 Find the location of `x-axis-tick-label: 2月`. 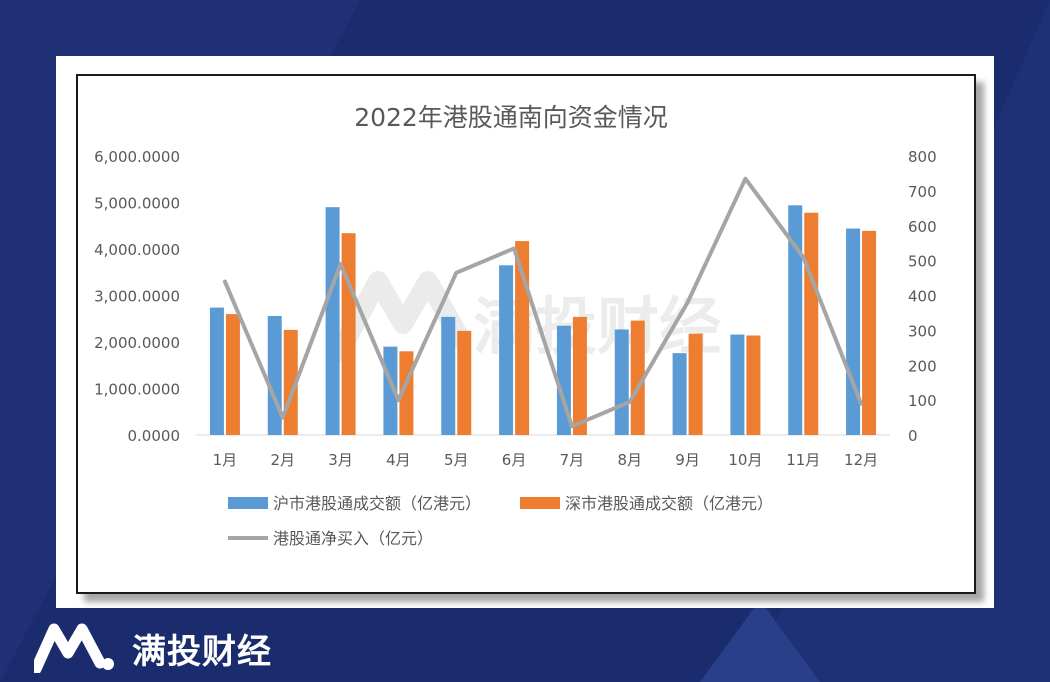

x-axis-tick-label: 2月 is located at coordinates (282, 460).